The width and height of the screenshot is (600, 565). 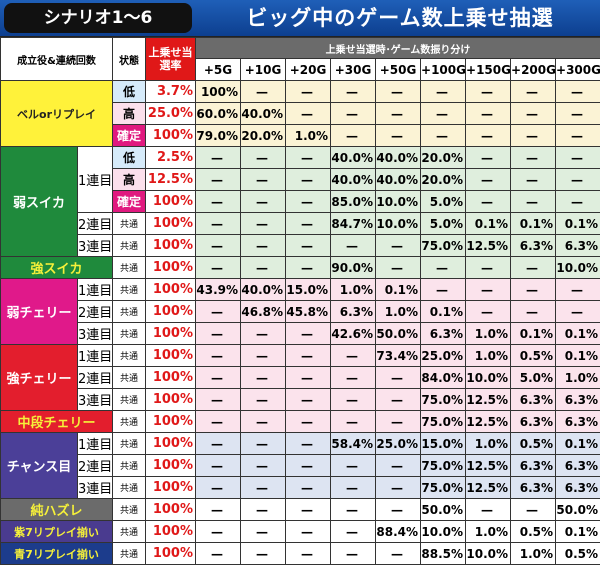 I want to click on state-cell: 低, so click(x=129, y=158).